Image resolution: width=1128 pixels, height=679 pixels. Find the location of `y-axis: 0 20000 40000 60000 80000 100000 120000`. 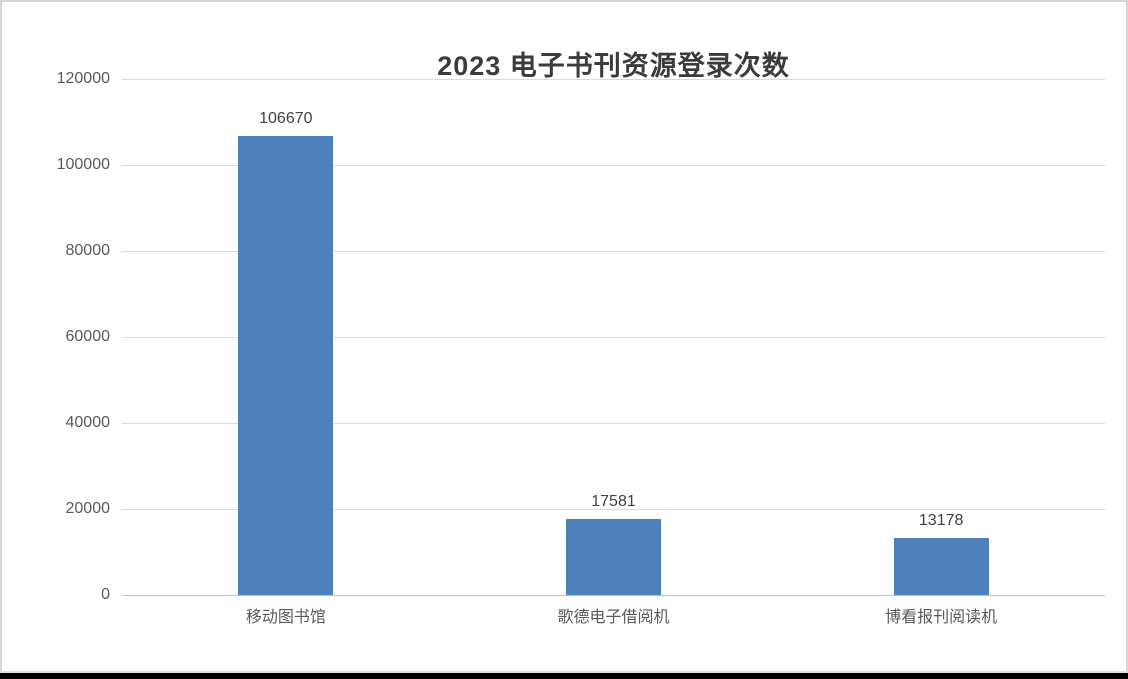

y-axis: 0 20000 40000 60000 80000 100000 120000 is located at coordinates (56, 336).